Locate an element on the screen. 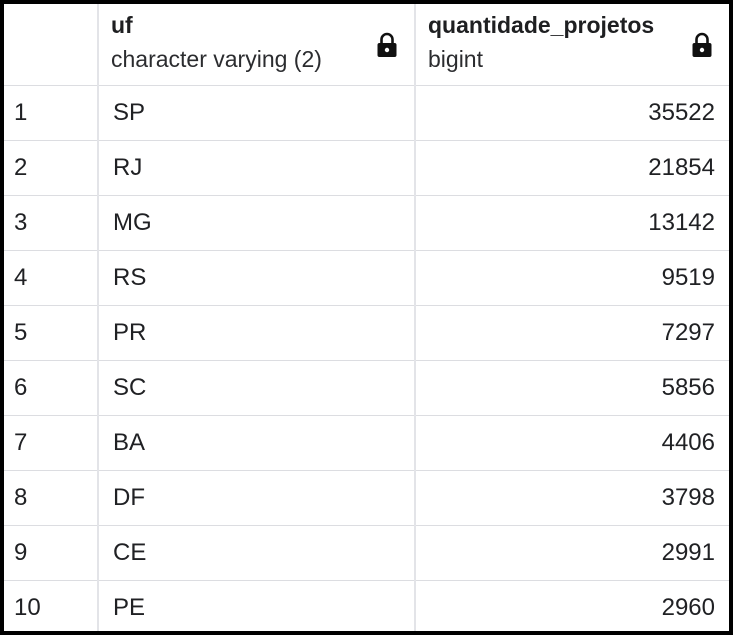 This screenshot has height=635, width=733. quantidade-projetos-cell: 35522 is located at coordinates (572, 113).